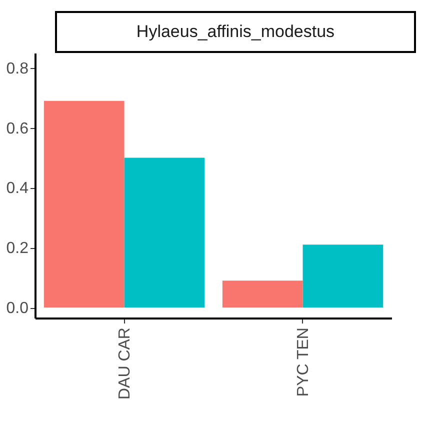 The image size is (424, 426). I want to click on y-tick-label: 0.8, so click(17, 69).